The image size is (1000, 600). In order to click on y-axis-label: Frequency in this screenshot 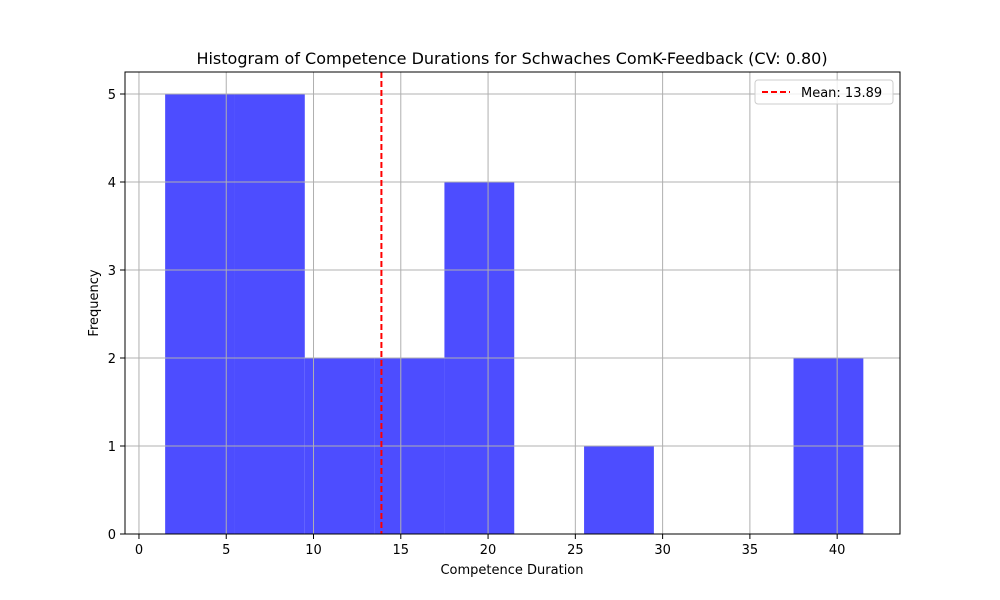, I will do `click(94, 302)`.